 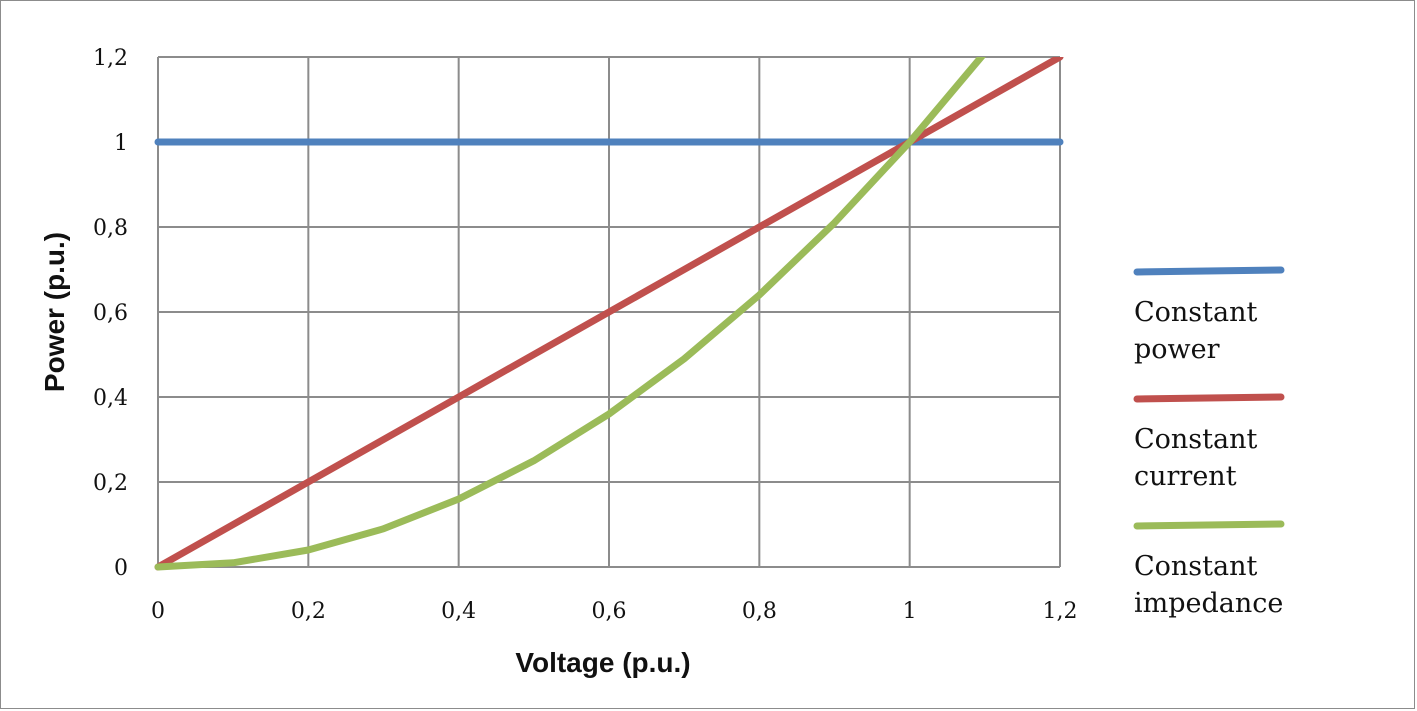 What do you see at coordinates (308, 611) in the screenshot?
I see `x-tick-label: 0,2` at bounding box center [308, 611].